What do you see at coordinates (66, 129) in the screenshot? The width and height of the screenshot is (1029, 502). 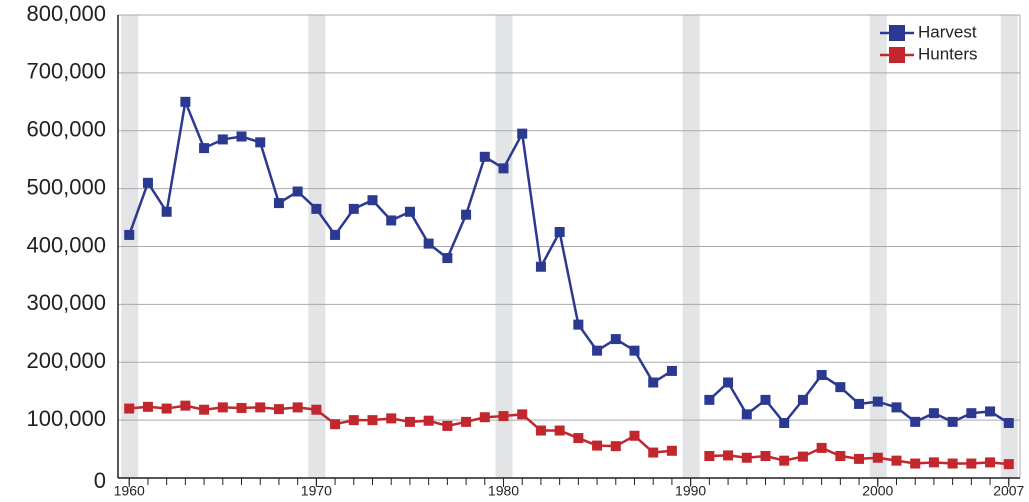 I see `y-tick-label: 600,000` at bounding box center [66, 129].